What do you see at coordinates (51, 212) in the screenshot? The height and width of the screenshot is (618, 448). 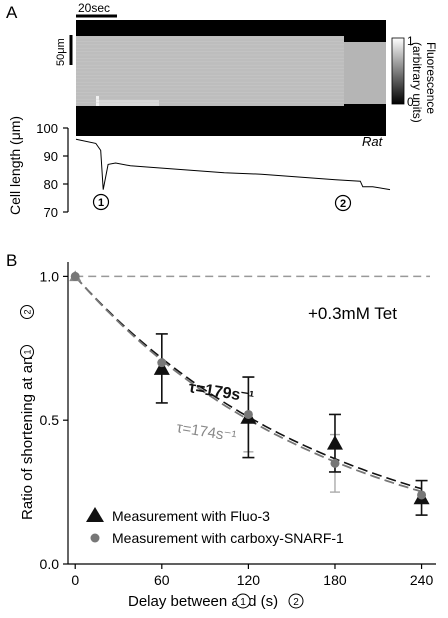 I see `trace-ytick-label: 70` at bounding box center [51, 212].